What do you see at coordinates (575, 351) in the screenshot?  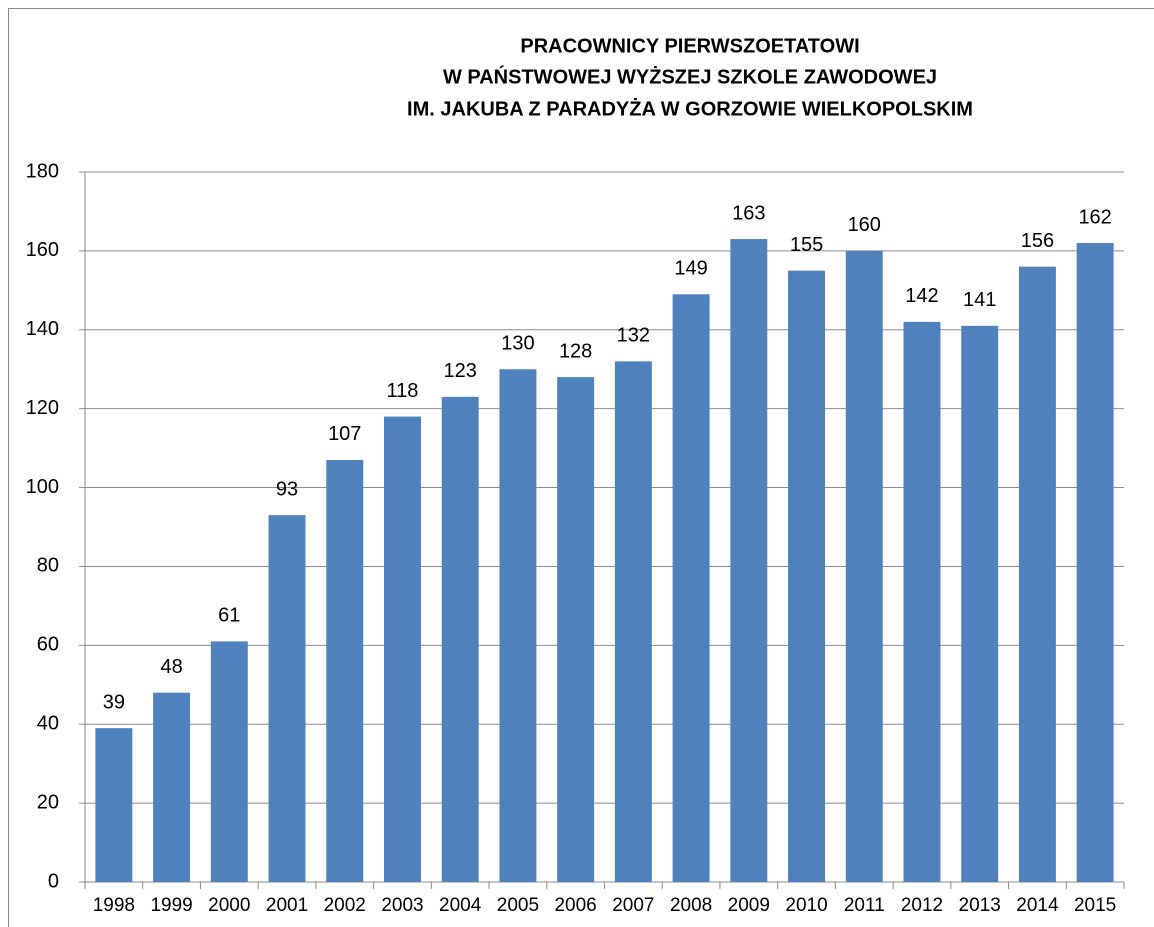 I see `data-label: 128` at bounding box center [575, 351].